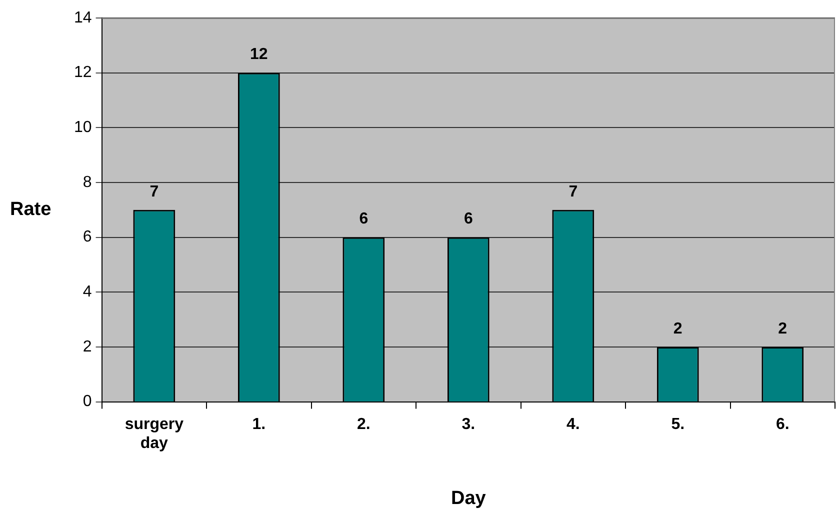  What do you see at coordinates (259, 55) in the screenshot?
I see `data-label: 12` at bounding box center [259, 55].